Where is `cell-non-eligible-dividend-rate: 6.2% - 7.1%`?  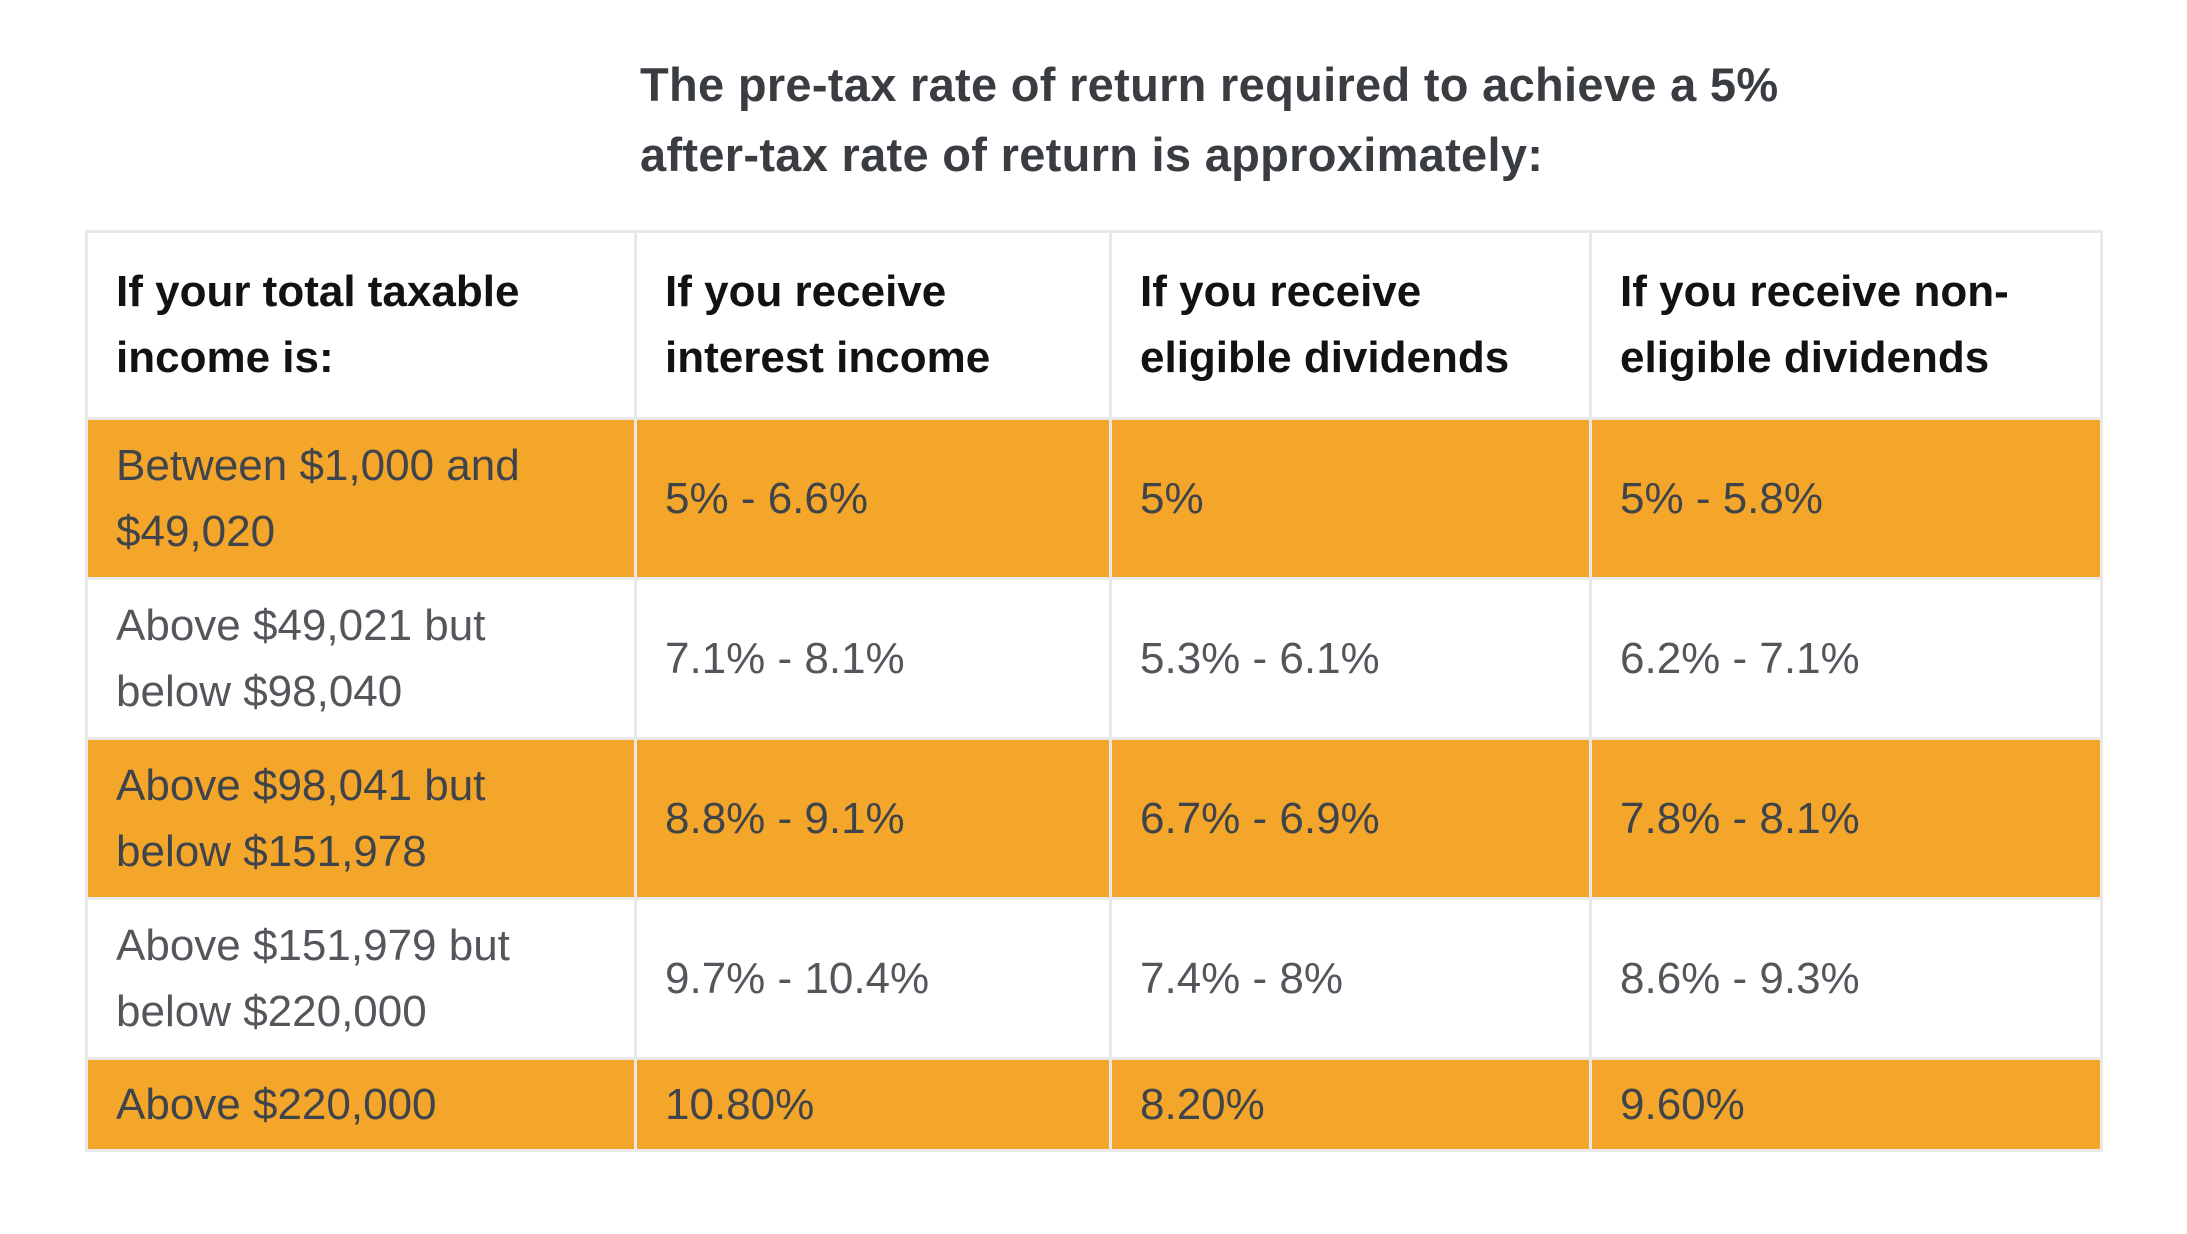 cell-non-eligible-dividend-rate: 6.2% - 7.1% is located at coordinates (1846, 658).